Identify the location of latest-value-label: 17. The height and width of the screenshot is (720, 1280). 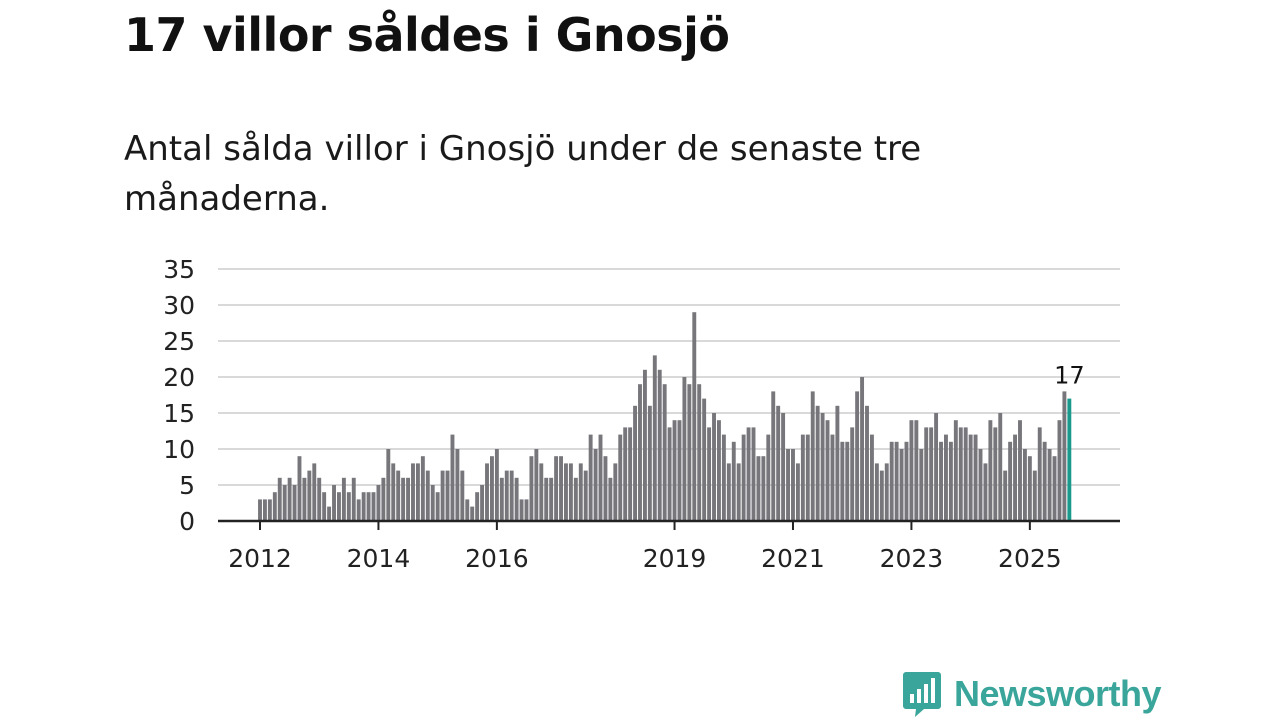
(1069, 376).